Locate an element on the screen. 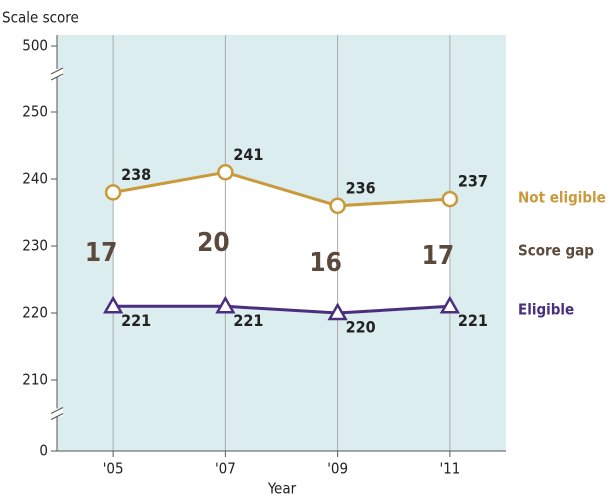  x-tick-label: '07 is located at coordinates (225, 469).